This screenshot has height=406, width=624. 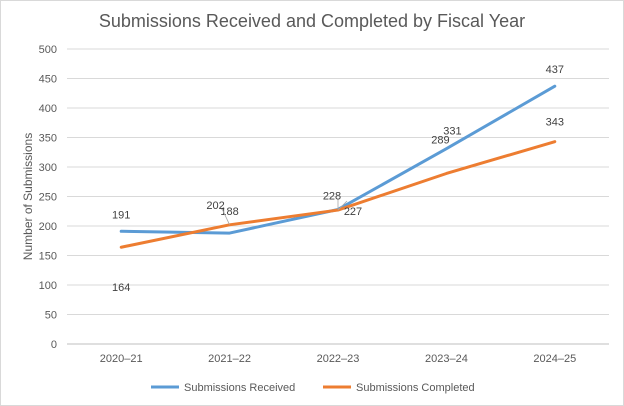 I want to click on data-label: 191, so click(x=121, y=215).